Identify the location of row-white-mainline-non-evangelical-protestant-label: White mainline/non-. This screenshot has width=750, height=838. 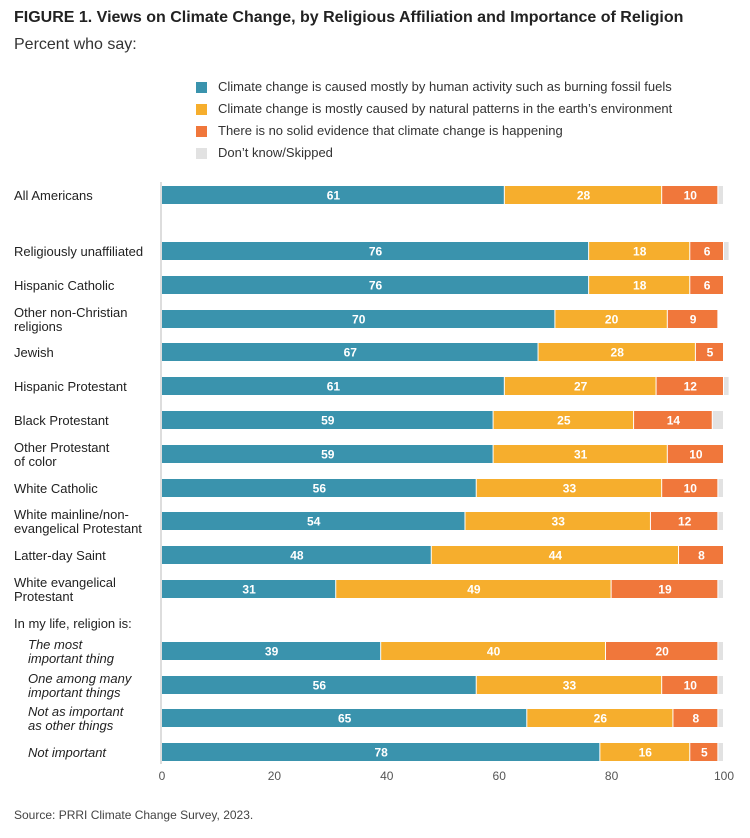
(71, 514).